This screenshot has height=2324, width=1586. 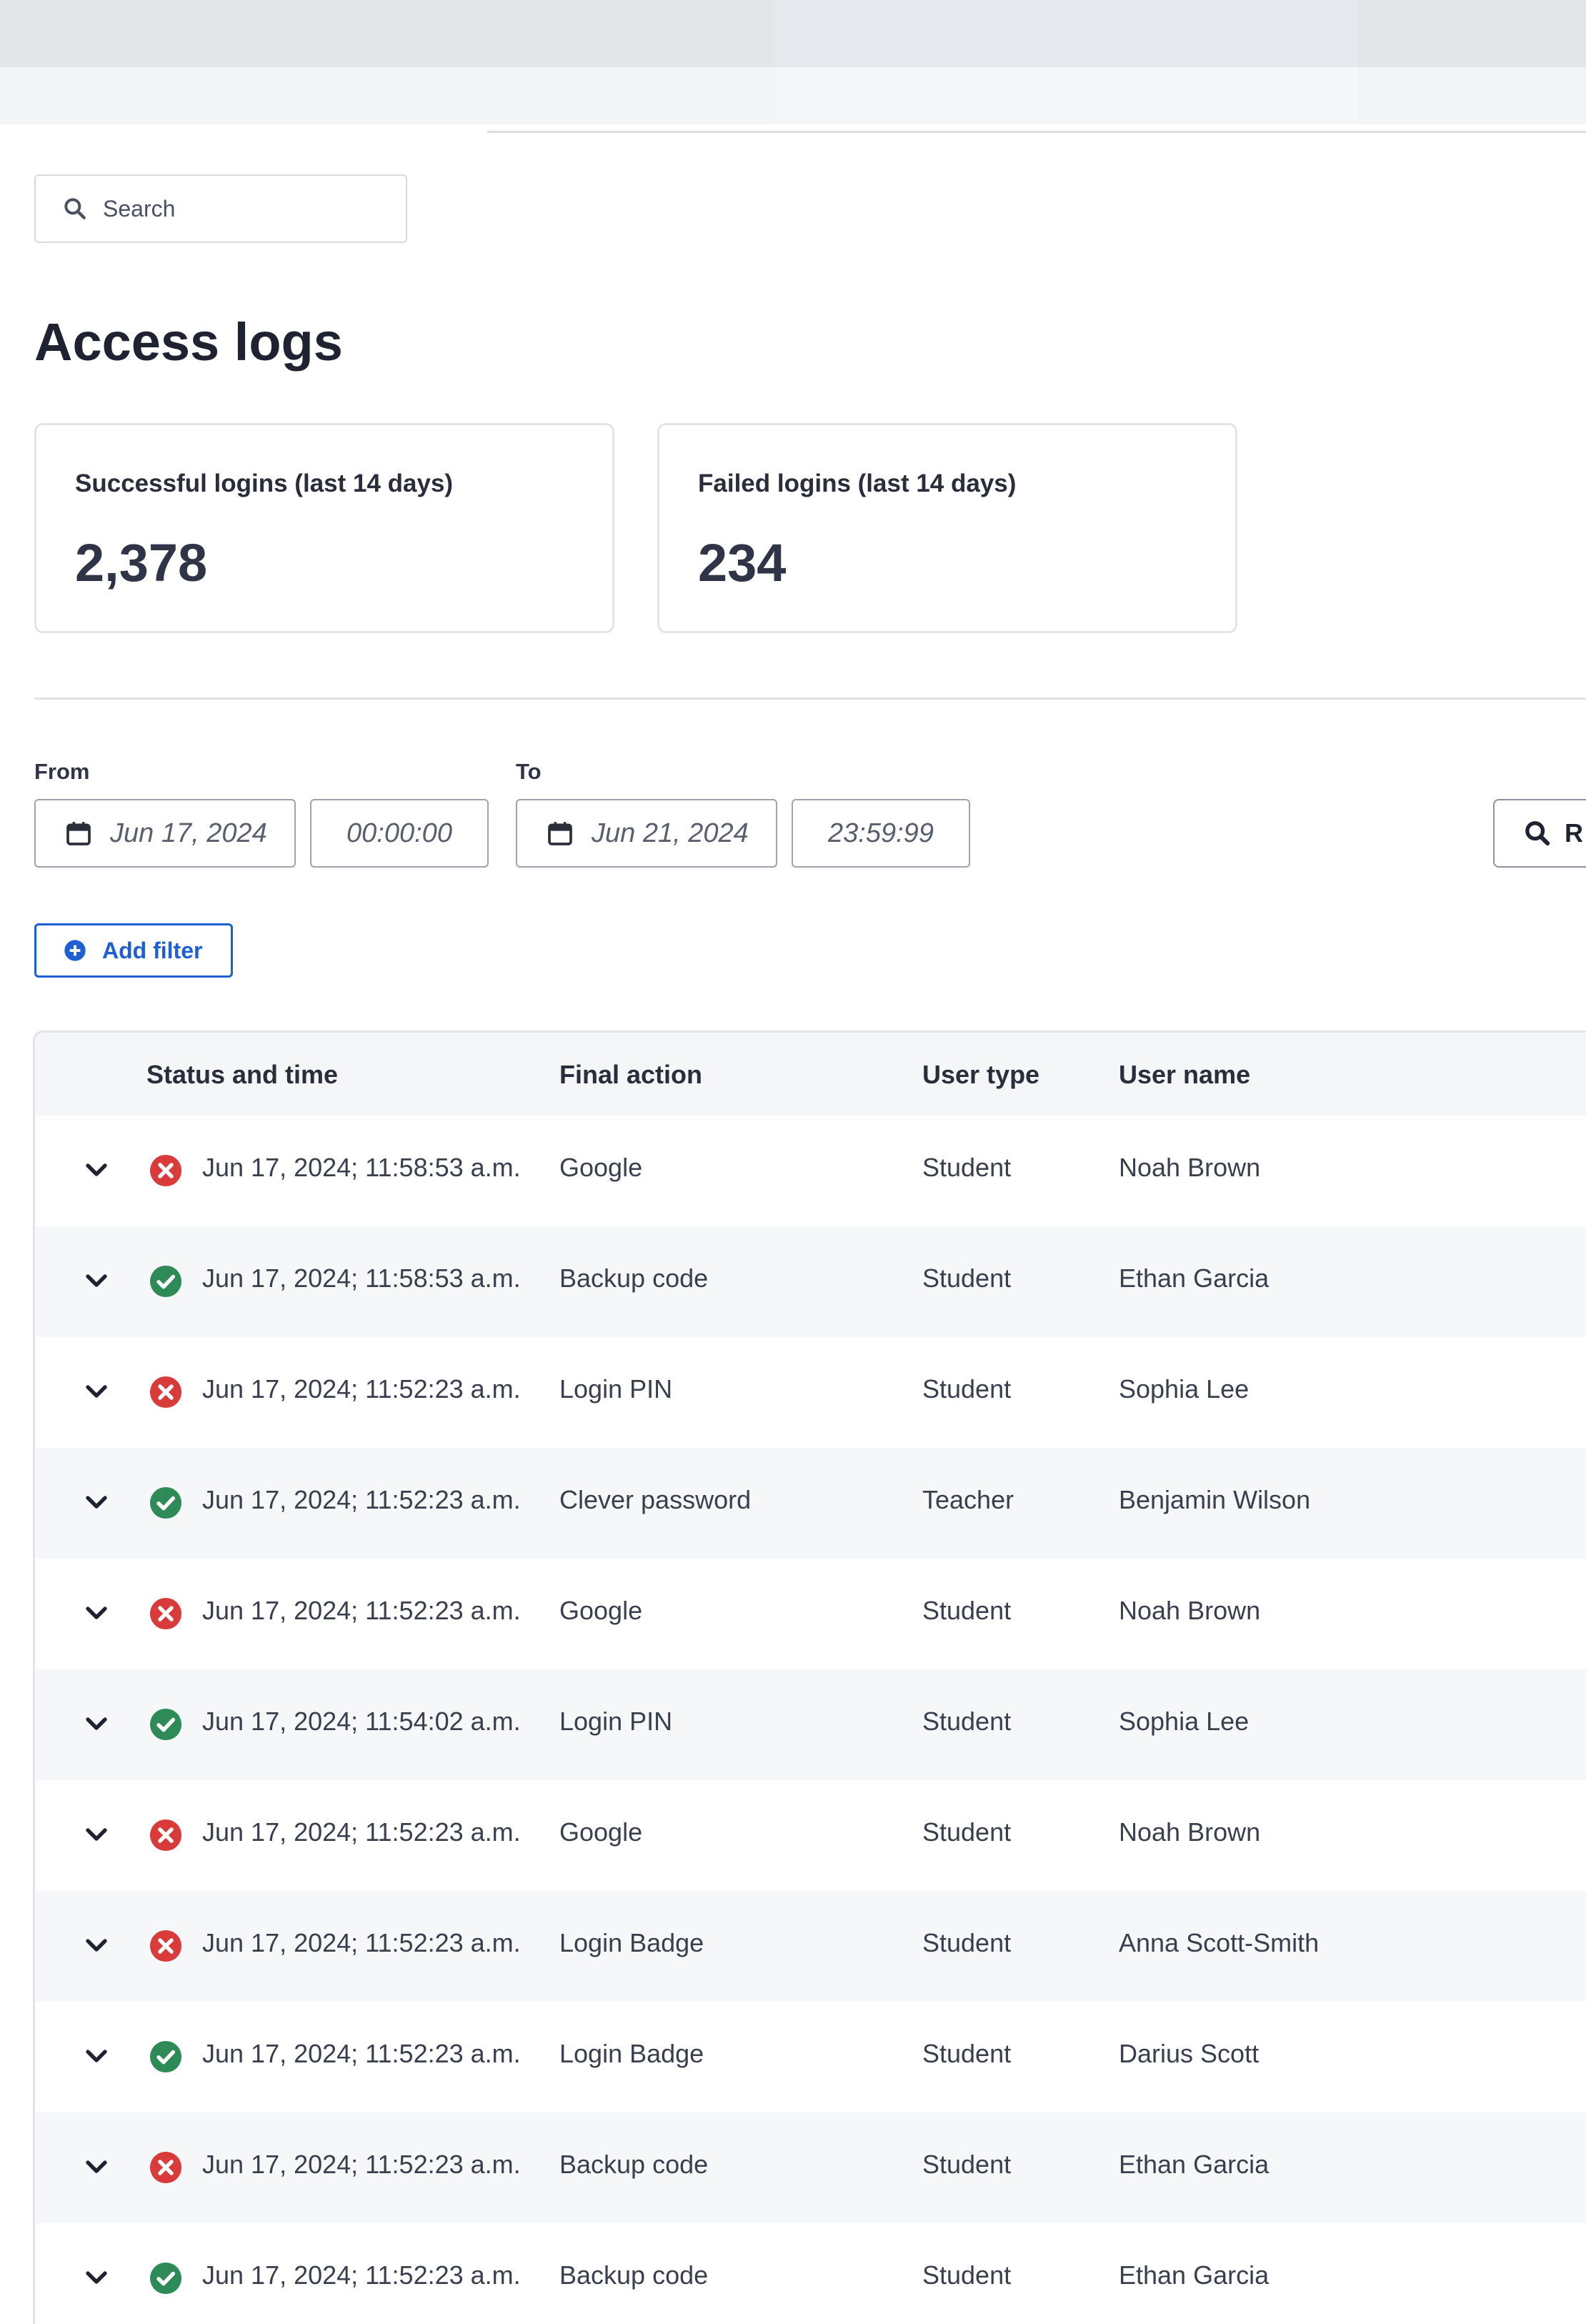 I want to click on failed-logins-card: Failed logins (last 14 days) 234, so click(x=947, y=528).